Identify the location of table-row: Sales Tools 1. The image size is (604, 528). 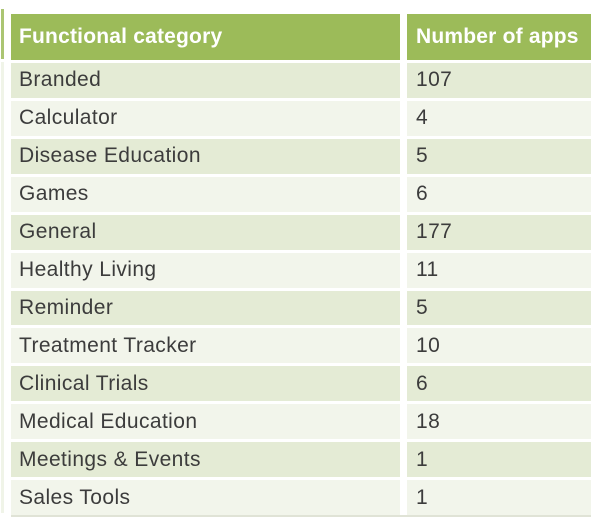
(301, 498).